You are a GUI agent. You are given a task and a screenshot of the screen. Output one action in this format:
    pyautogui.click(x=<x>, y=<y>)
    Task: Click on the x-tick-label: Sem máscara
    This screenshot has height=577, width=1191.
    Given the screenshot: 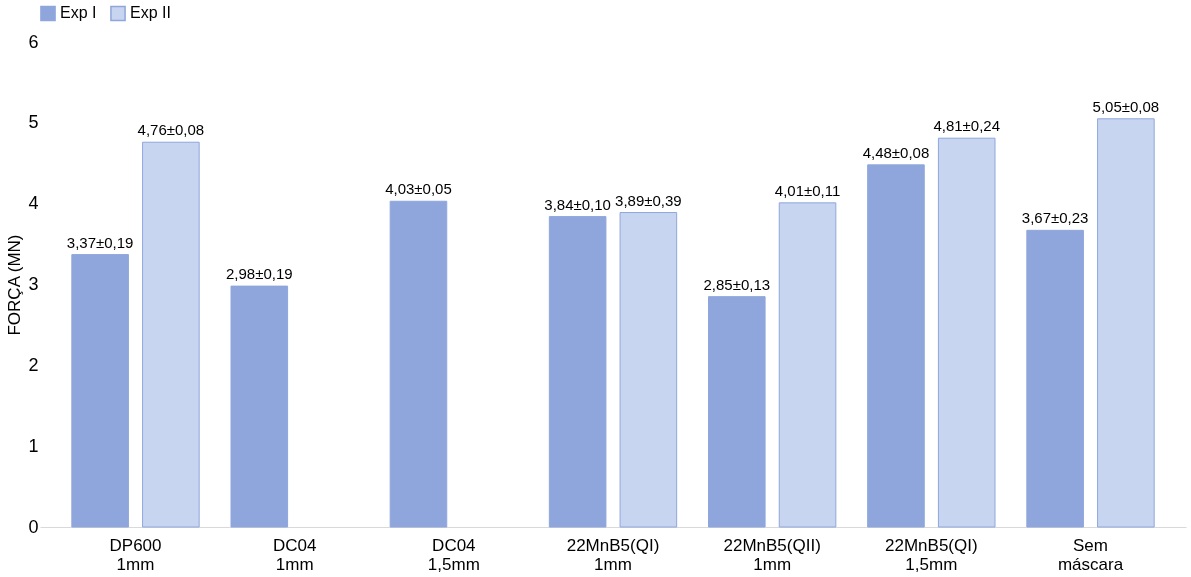 What is the action you would take?
    pyautogui.click(x=1090, y=554)
    